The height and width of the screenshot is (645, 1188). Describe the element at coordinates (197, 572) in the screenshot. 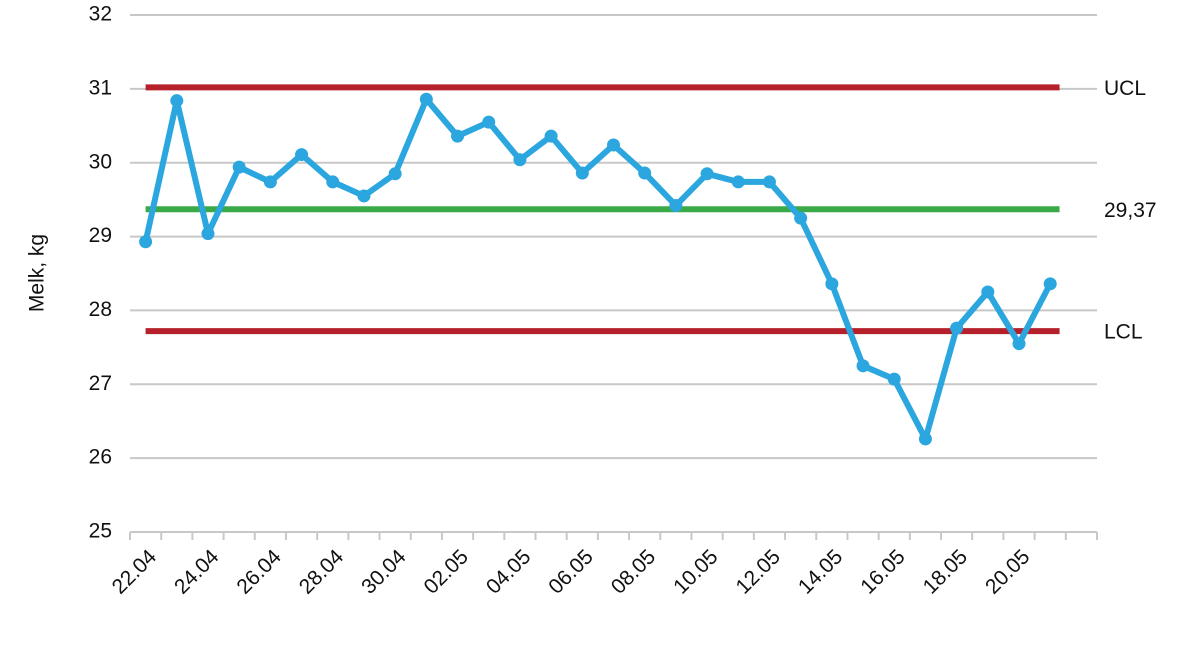

I see `x-tick-label: 24.04` at that location.